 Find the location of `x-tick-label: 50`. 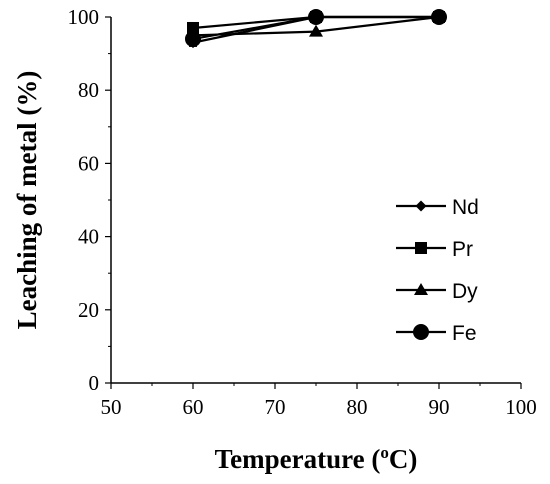

x-tick-label: 50 is located at coordinates (111, 407).